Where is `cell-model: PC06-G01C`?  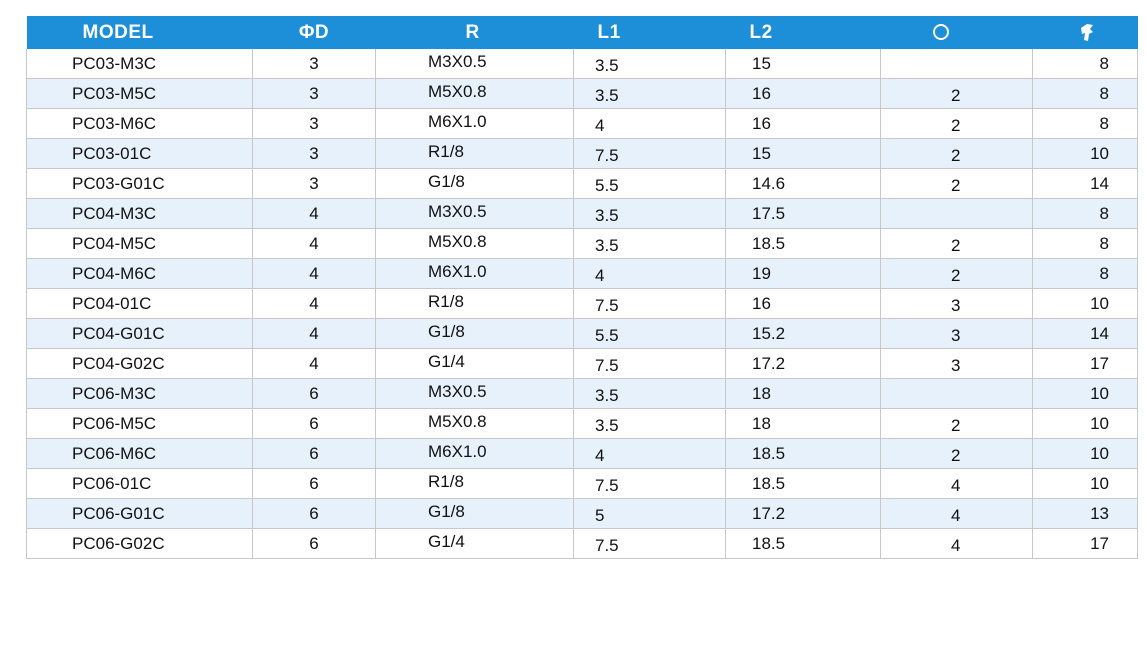 cell-model: PC06-G01C is located at coordinates (139, 513).